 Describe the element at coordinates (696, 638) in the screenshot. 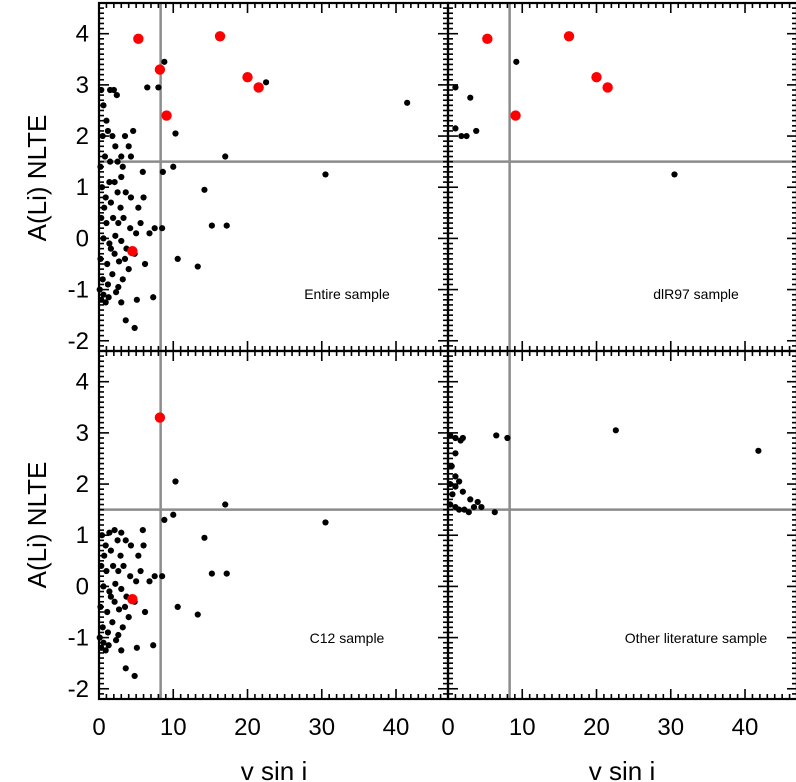

I see `panel-label: Other literature sample` at that location.